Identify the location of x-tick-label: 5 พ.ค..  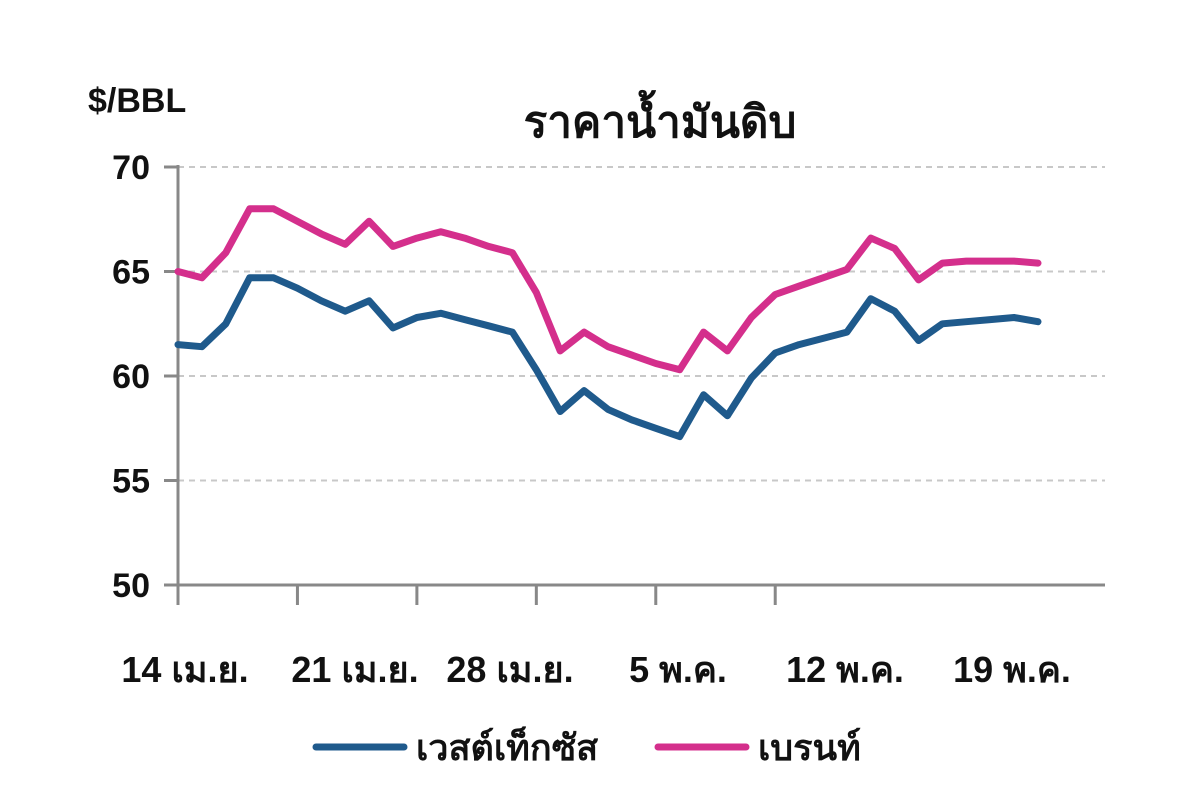
(678, 669).